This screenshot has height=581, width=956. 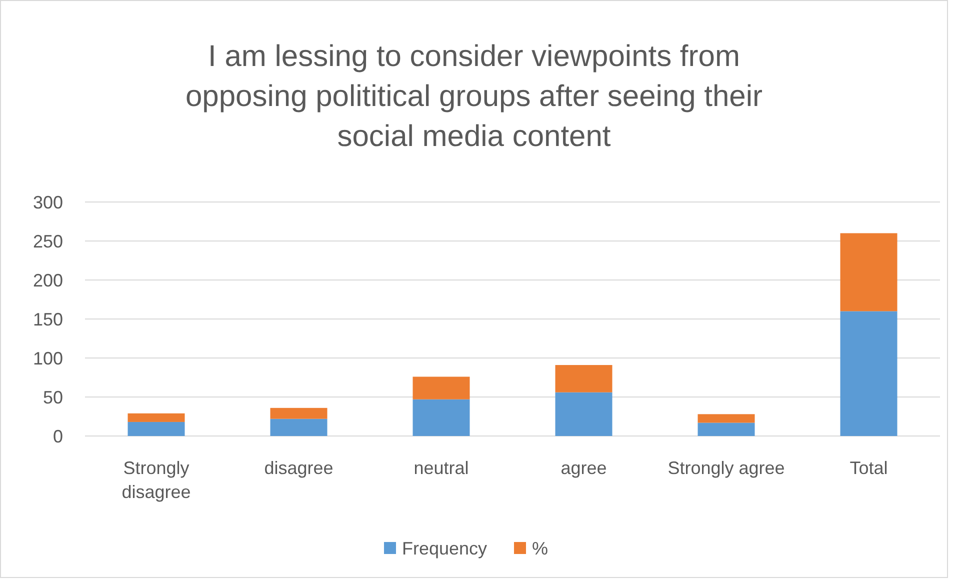 What do you see at coordinates (540, 548) in the screenshot?
I see `legend-label: %` at bounding box center [540, 548].